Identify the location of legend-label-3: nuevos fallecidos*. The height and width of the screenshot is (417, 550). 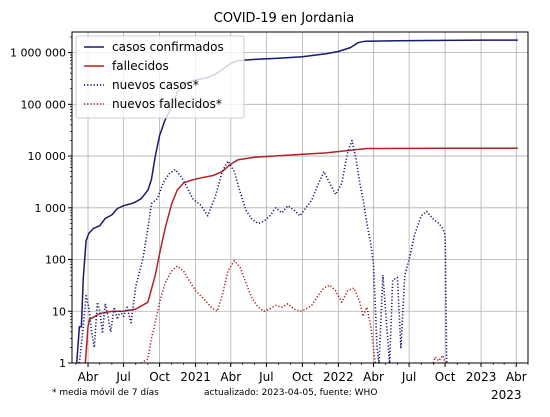
(167, 104).